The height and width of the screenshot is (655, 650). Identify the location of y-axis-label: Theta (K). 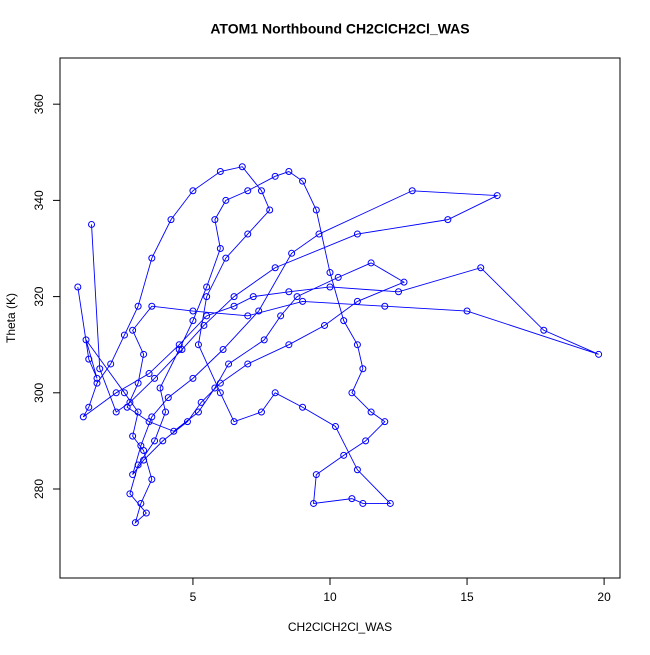
(11, 318).